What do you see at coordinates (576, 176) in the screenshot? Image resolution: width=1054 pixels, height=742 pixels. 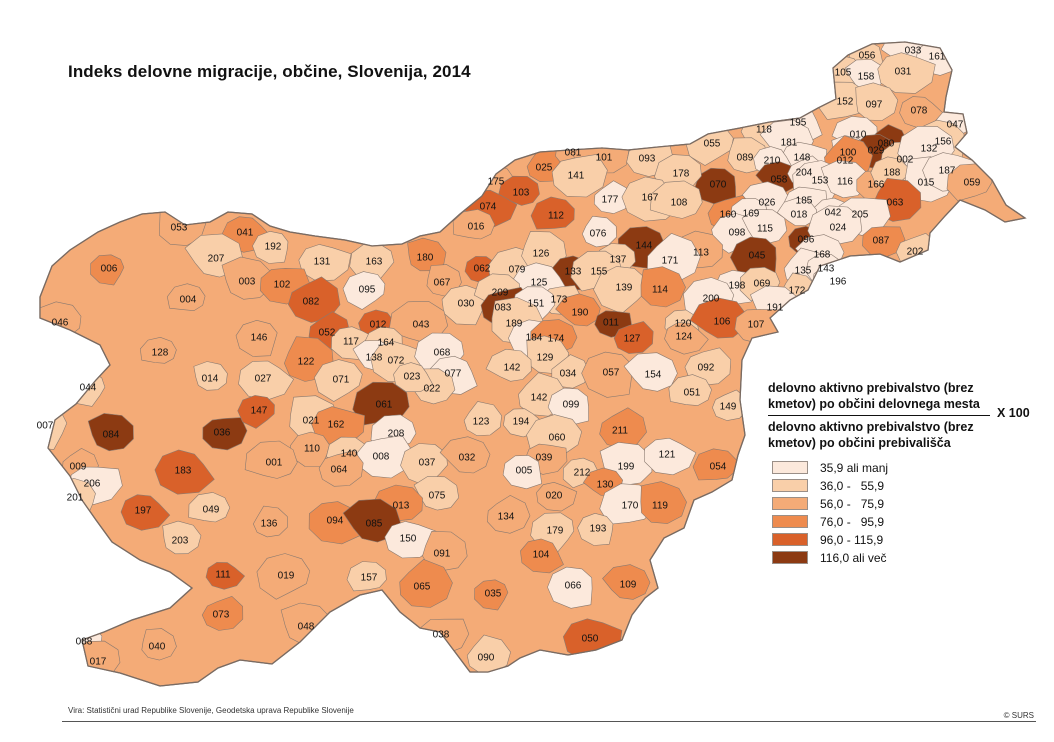 I see `municipality-code-label: 141` at bounding box center [576, 176].